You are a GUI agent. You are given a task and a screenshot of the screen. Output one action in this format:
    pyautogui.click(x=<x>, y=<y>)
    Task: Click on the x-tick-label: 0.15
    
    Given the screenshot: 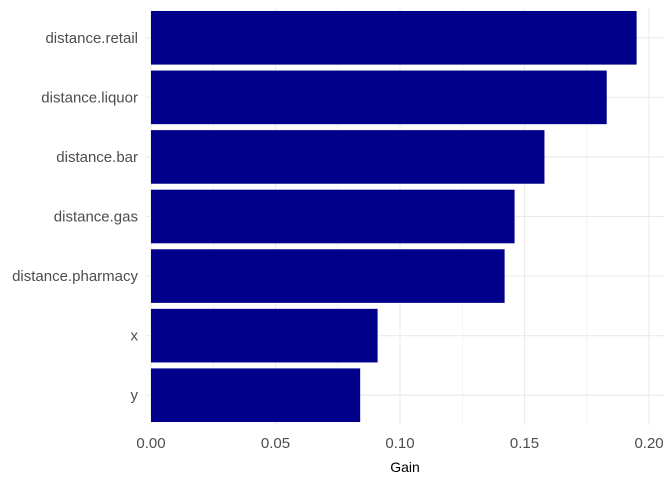 What is the action you would take?
    pyautogui.click(x=524, y=443)
    